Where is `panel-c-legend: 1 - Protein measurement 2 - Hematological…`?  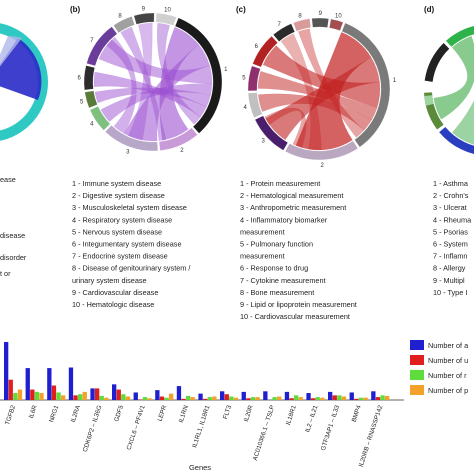 panel-c-legend: 1 - Protein measurement 2 - Hematological… is located at coordinates (298, 250).